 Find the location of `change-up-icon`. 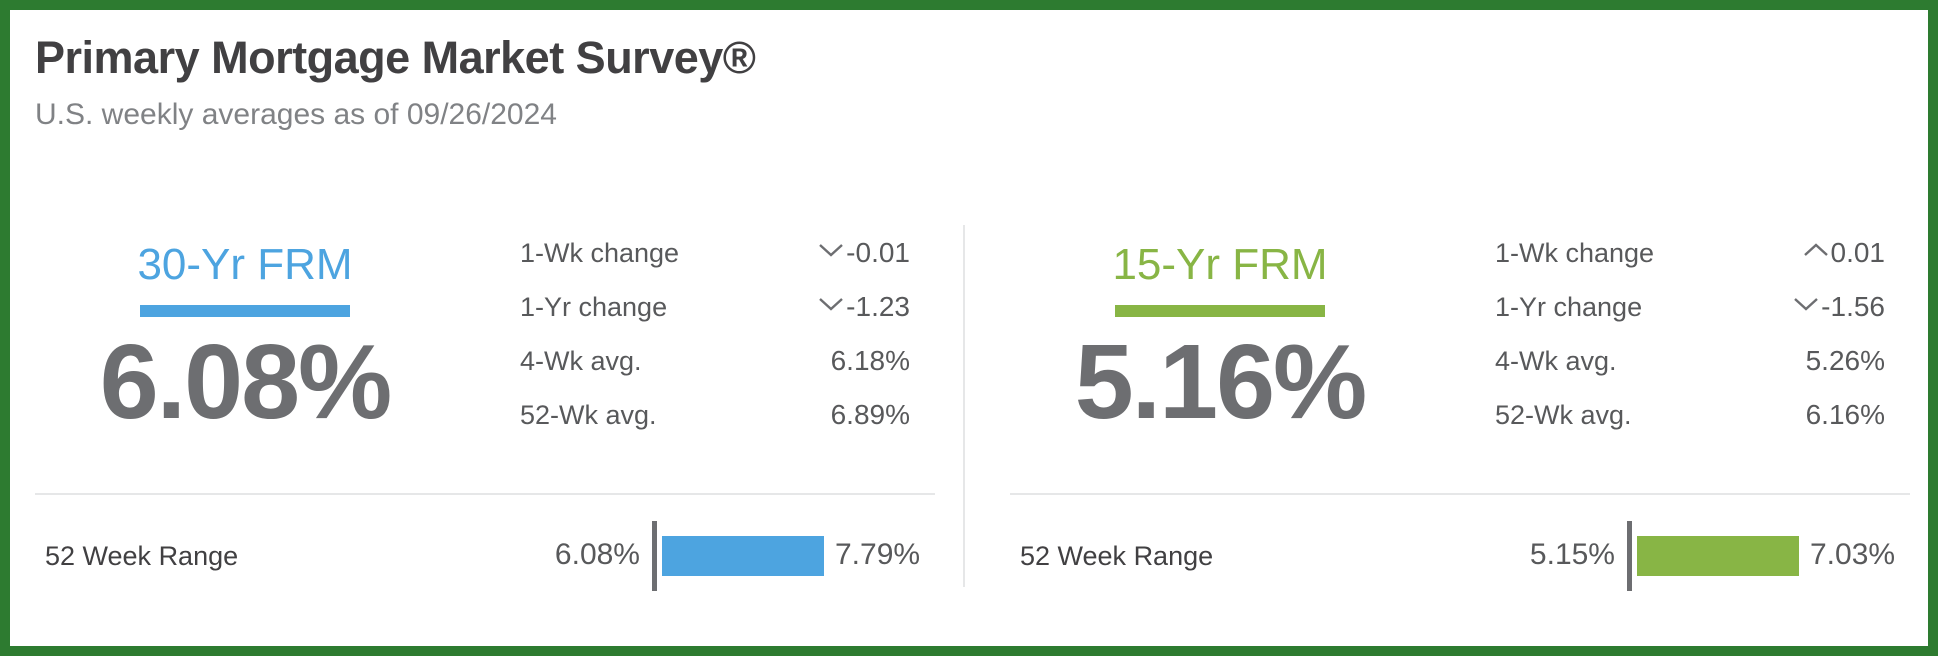

change-up-icon is located at coordinates (1816, 250).